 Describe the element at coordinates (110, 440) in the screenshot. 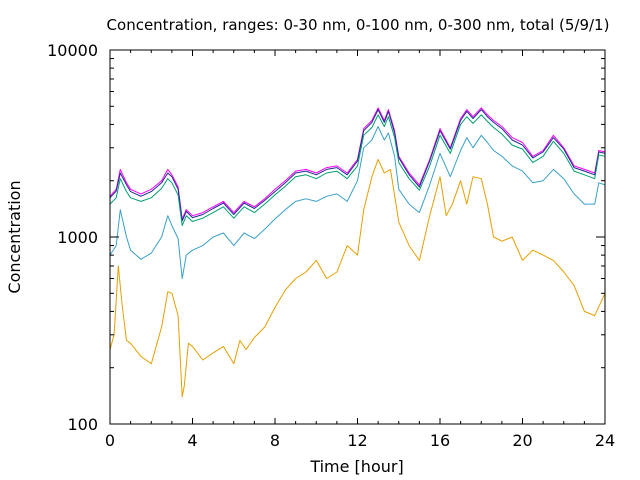

I see `x-tick-label: 0` at that location.